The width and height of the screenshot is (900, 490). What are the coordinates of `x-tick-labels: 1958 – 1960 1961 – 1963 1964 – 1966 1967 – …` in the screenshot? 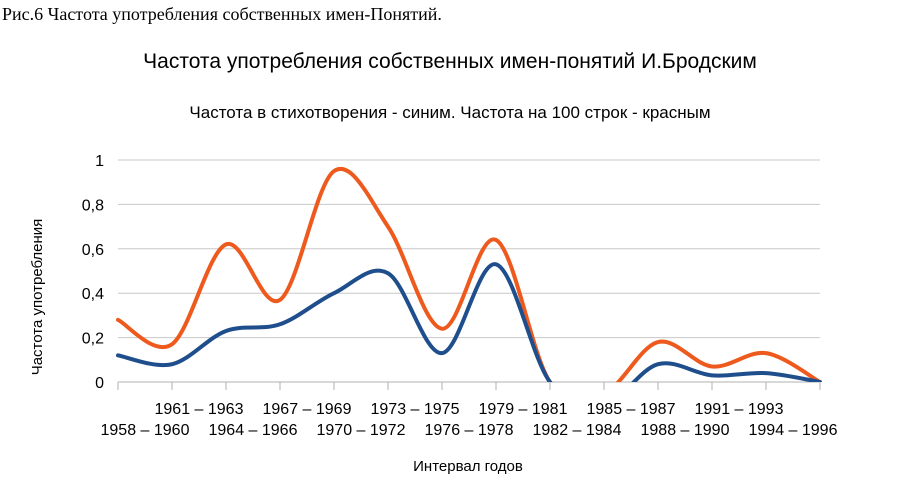 It's located at (469, 420).